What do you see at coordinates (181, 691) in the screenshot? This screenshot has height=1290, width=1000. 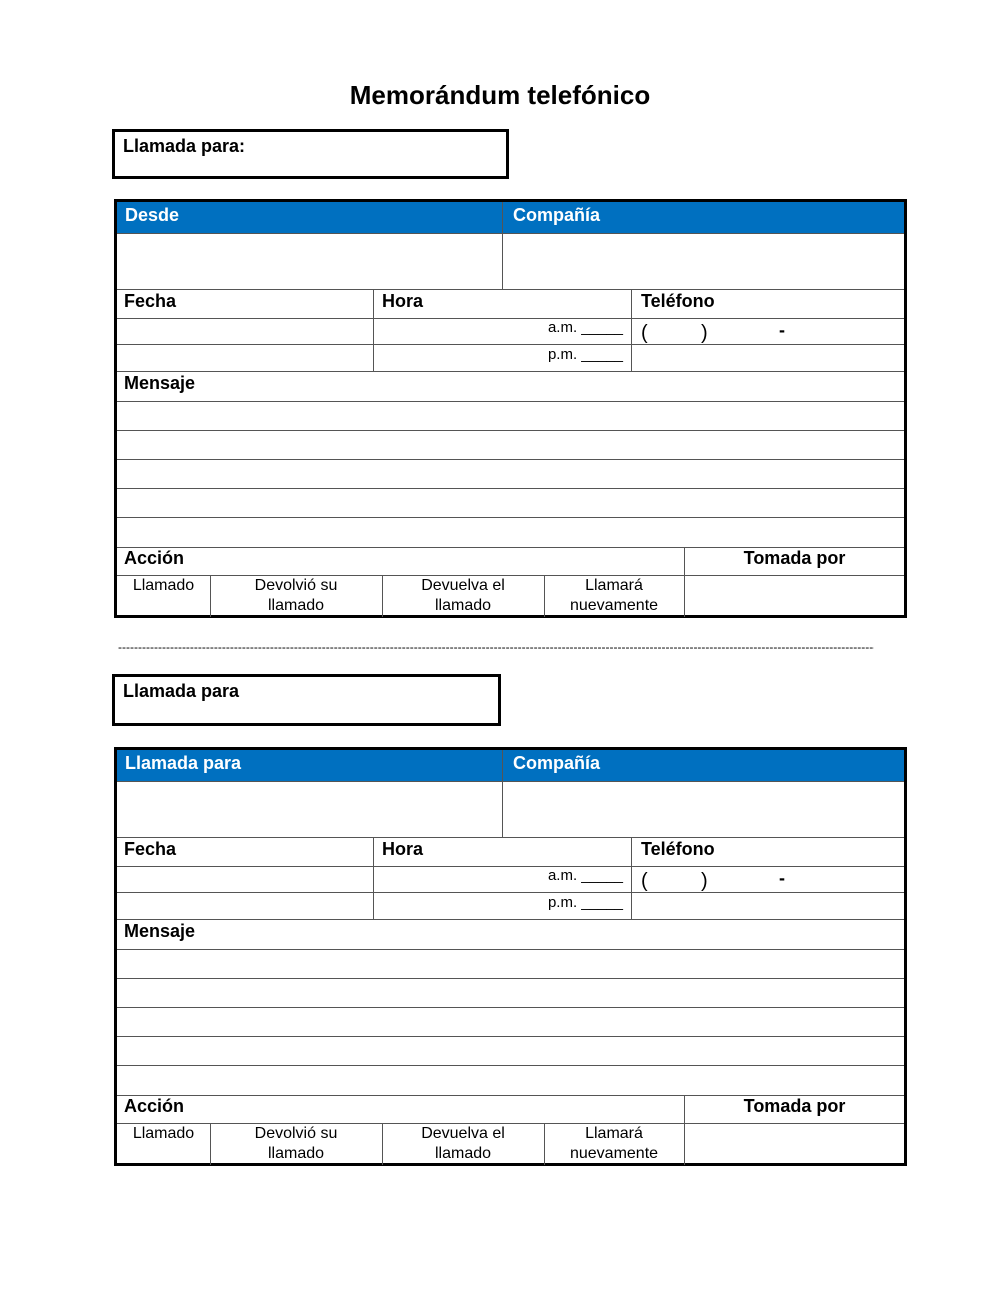 I see `call-for-label: Llamada para` at bounding box center [181, 691].